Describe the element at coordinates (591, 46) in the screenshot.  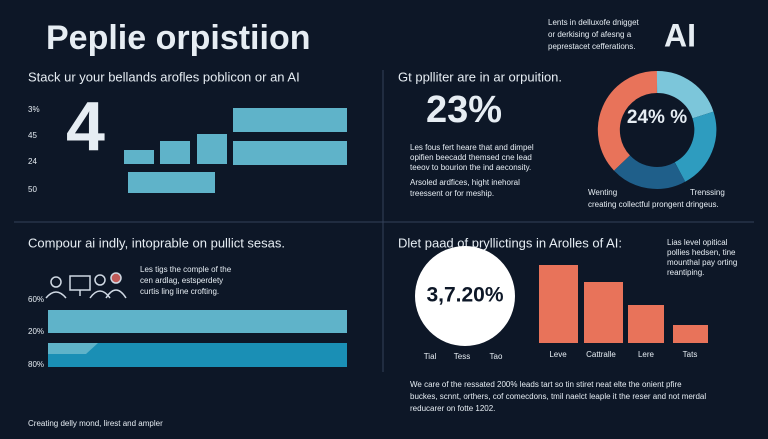
I see `header-note: peprestacet cefferations.` at that location.